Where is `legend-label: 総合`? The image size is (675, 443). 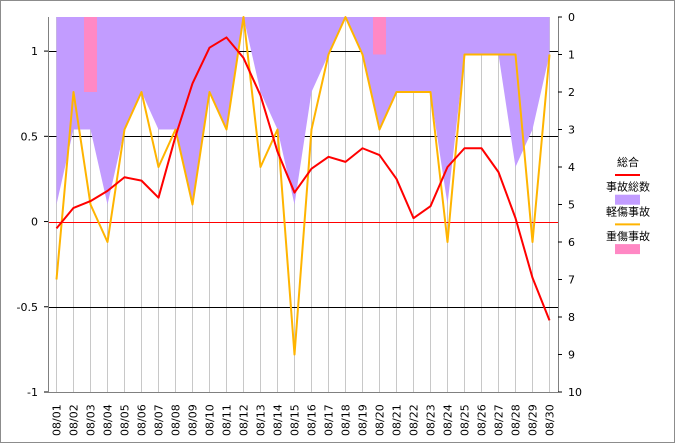
legend-label: 総合 is located at coordinates (628, 162).